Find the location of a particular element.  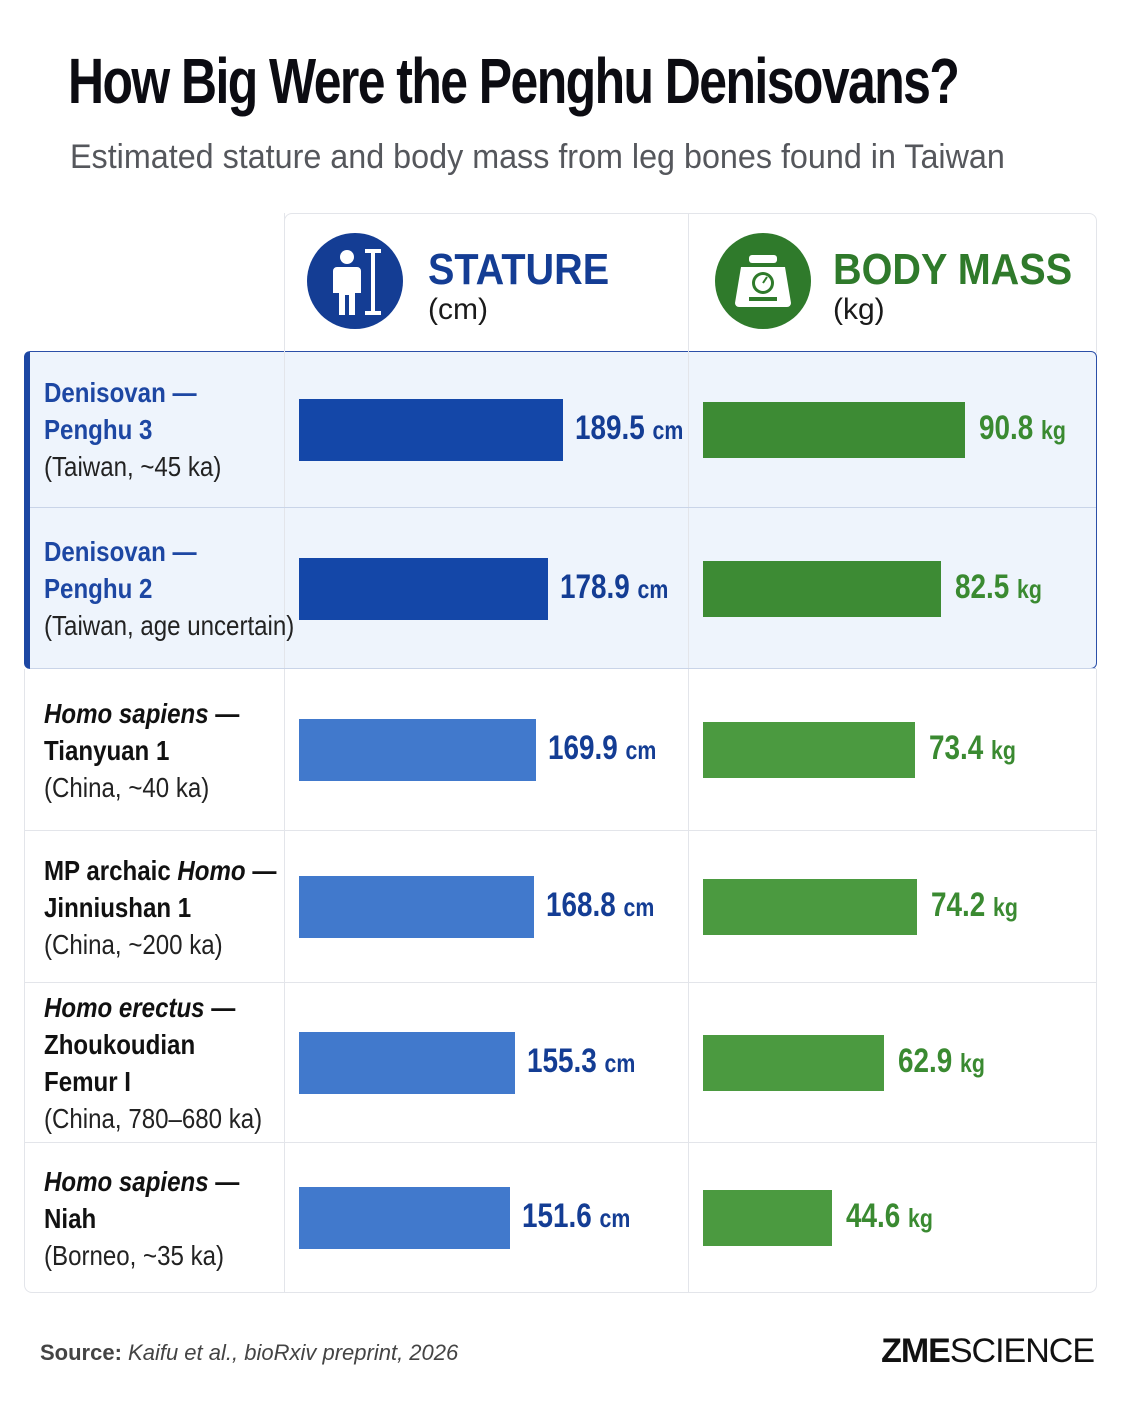

mass-value-label: 62.9 kg is located at coordinates (941, 1061).